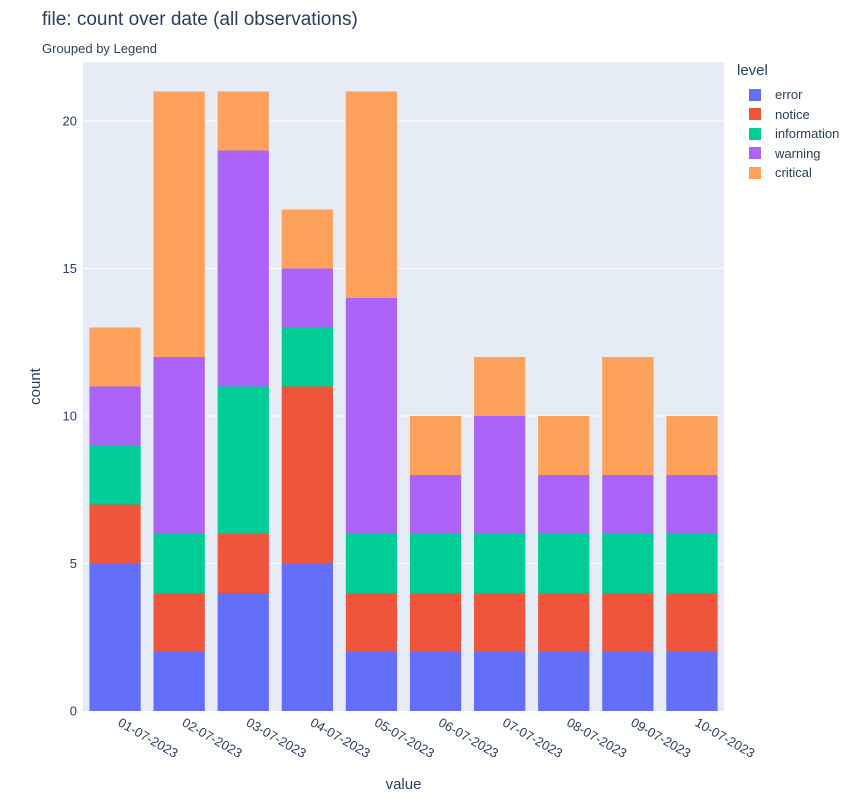 Image resolution: width=865 pixels, height=802 pixels. What do you see at coordinates (404, 738) in the screenshot?
I see `x-tick-label-5: 05-07-2023` at bounding box center [404, 738].